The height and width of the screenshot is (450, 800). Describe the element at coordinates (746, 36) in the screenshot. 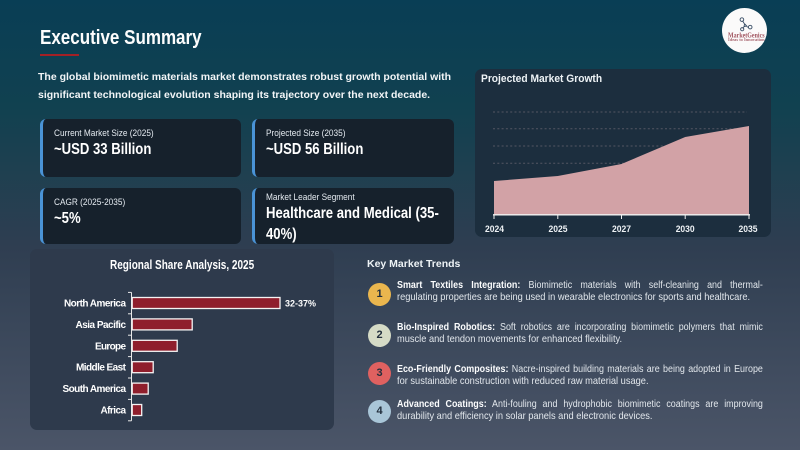

I see `svg-text: MarketGenics` at that location.